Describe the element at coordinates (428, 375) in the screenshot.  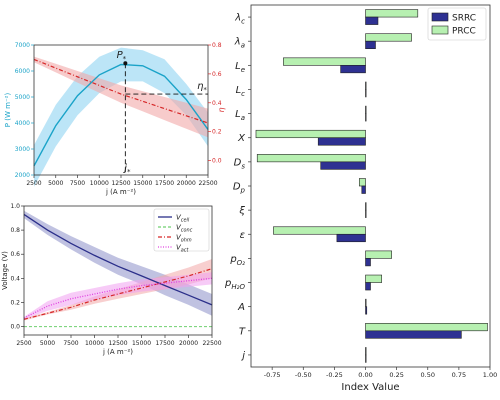
I see `x-tick-label: 0.50` at that location.